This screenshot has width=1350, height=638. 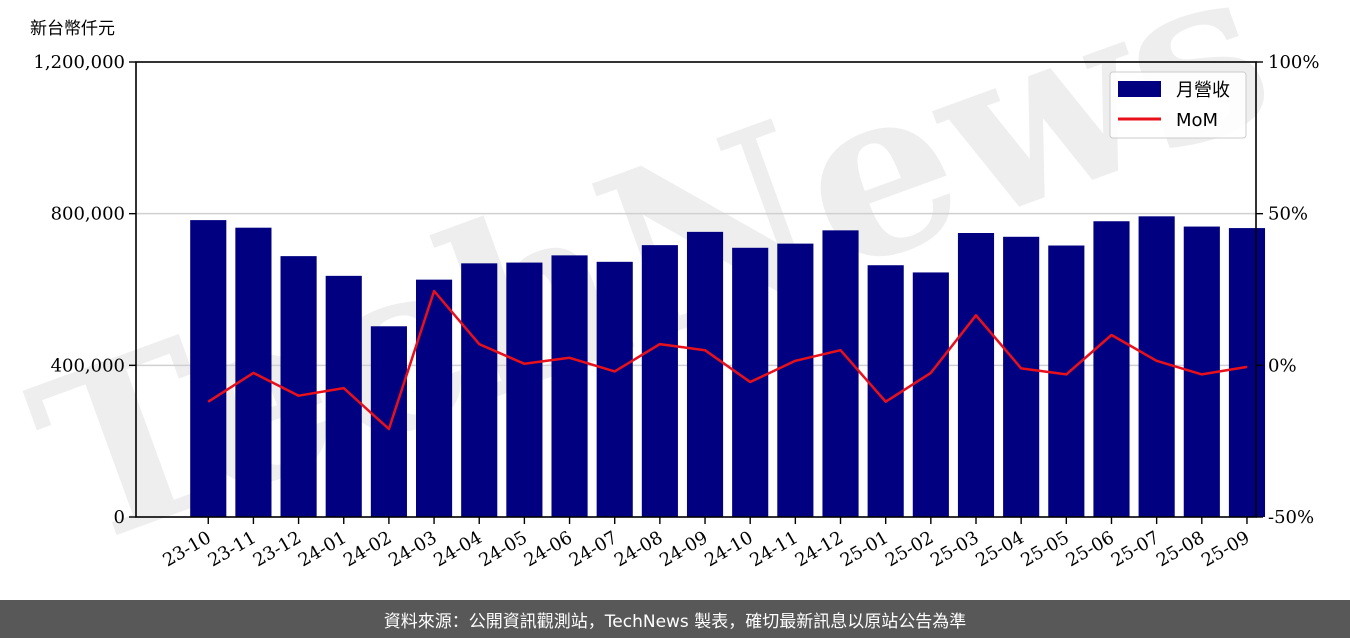 What do you see at coordinates (1178, 105) in the screenshot?
I see `legend: 月營收 MoM` at bounding box center [1178, 105].